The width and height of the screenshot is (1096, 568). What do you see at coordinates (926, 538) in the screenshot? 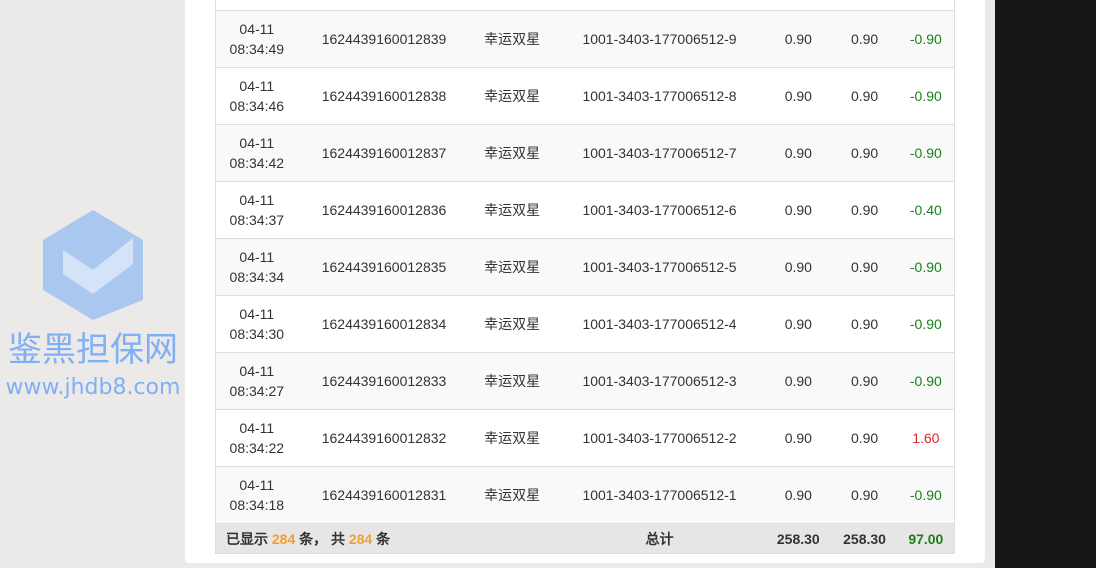
I see `result-total: 97.00` at bounding box center [926, 538].